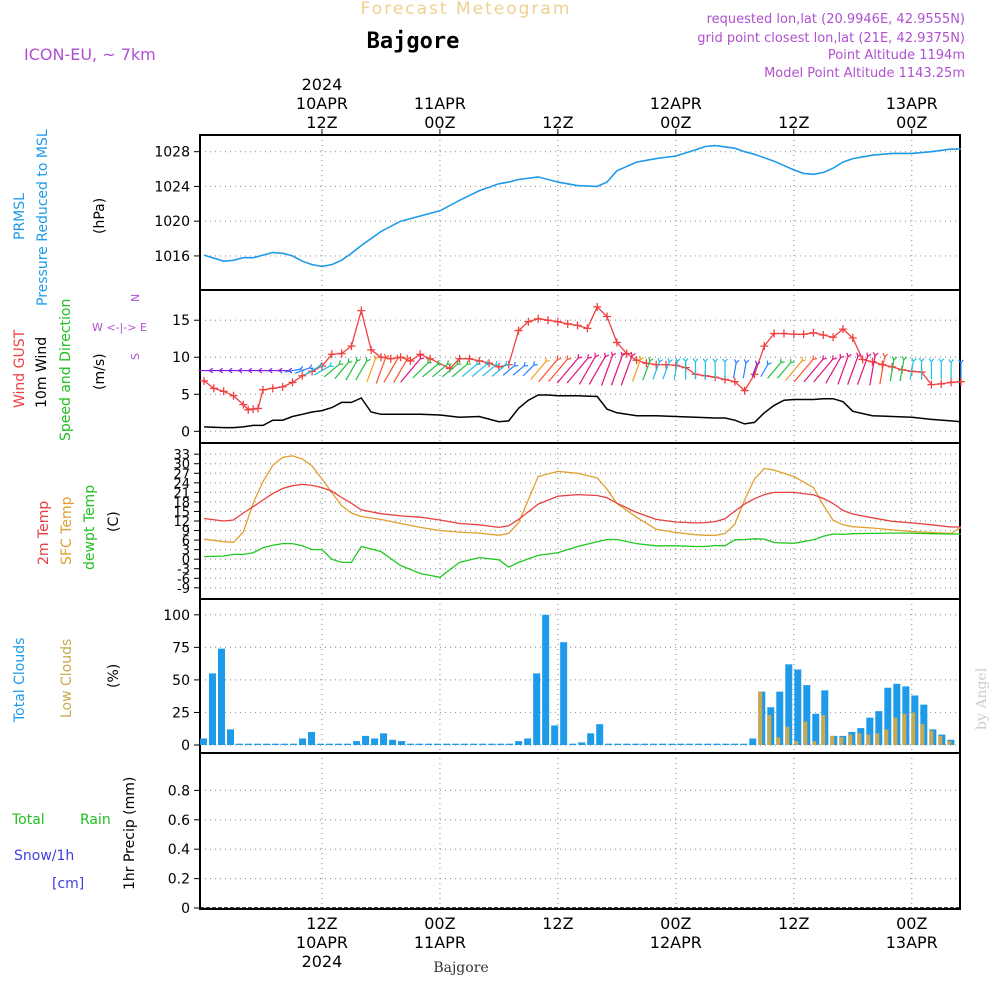  Describe the element at coordinates (466, 9) in the screenshot. I see `chart-title: Forecast Meteogram` at that location.